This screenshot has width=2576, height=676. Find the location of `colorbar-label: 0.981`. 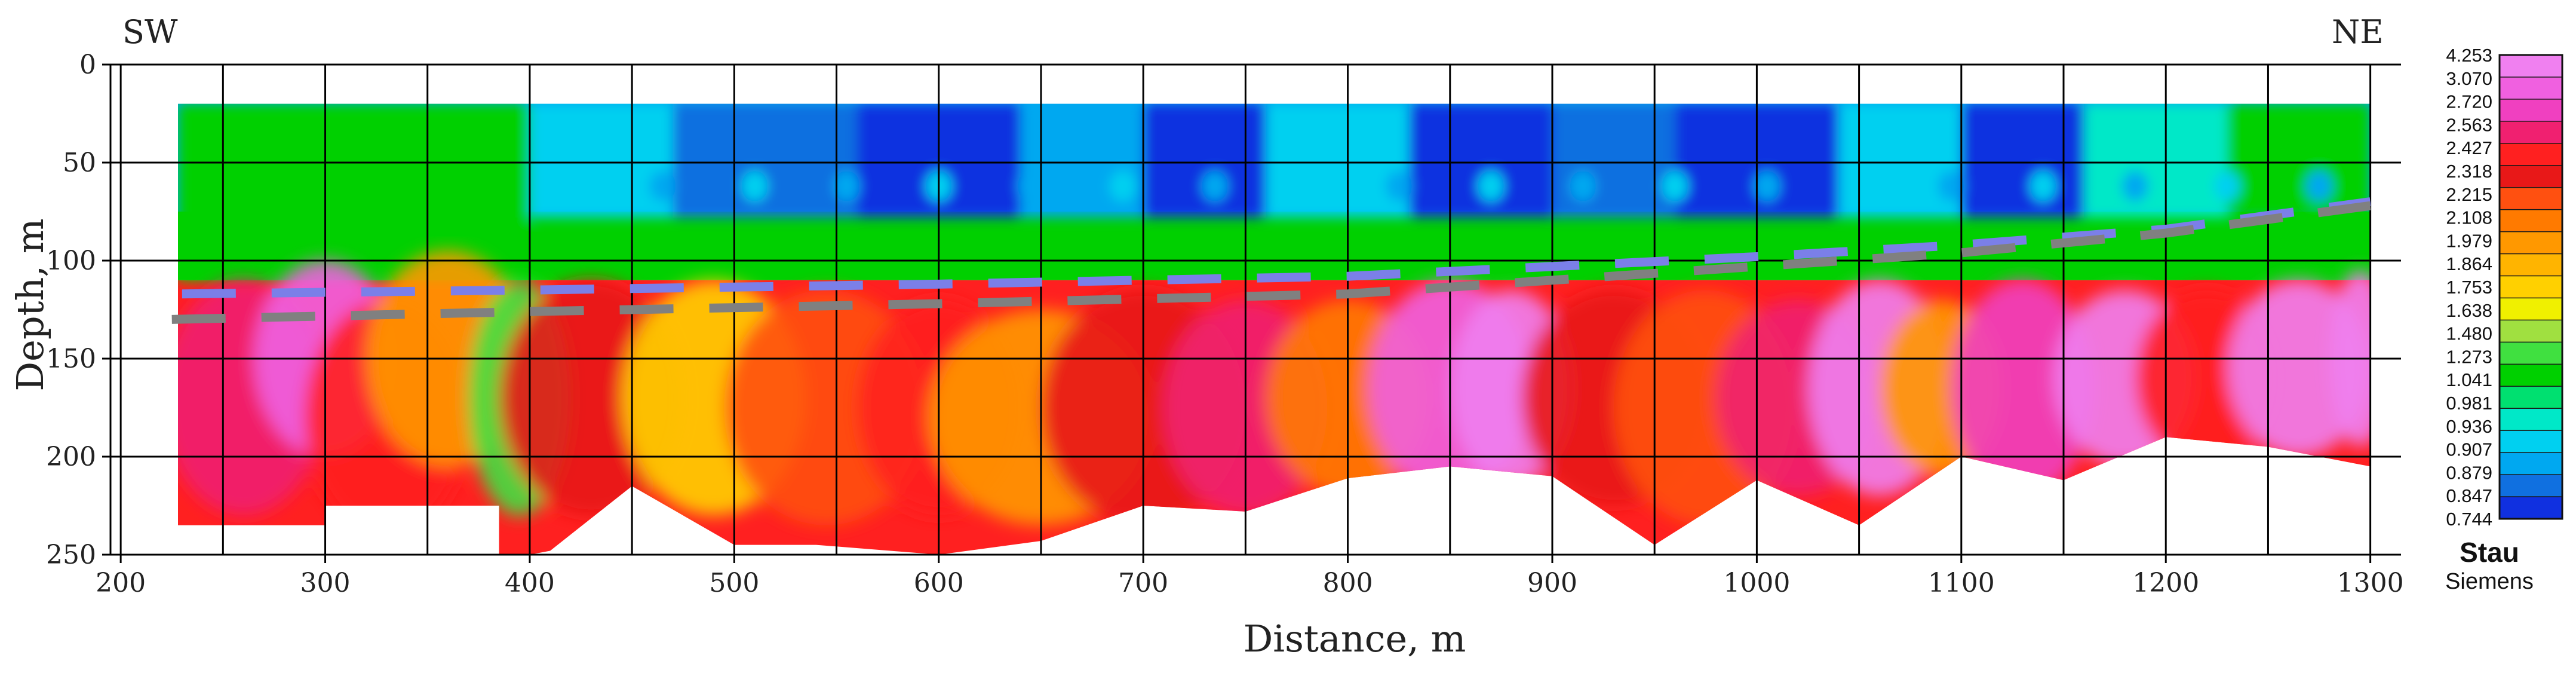

colorbar-label: 0.981 is located at coordinates (2469, 403).